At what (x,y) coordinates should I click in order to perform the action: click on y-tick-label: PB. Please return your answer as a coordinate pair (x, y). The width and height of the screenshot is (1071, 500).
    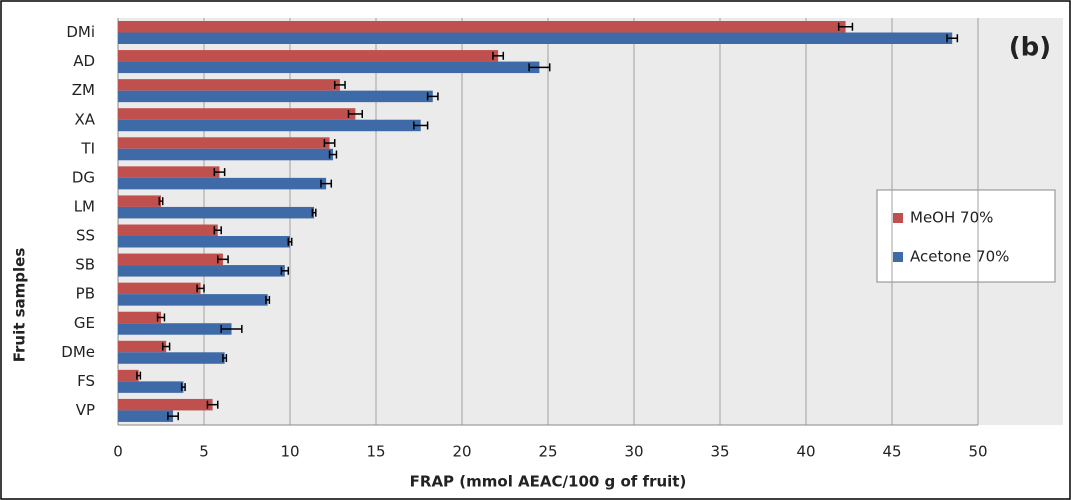
    Looking at the image, I should click on (85, 294).